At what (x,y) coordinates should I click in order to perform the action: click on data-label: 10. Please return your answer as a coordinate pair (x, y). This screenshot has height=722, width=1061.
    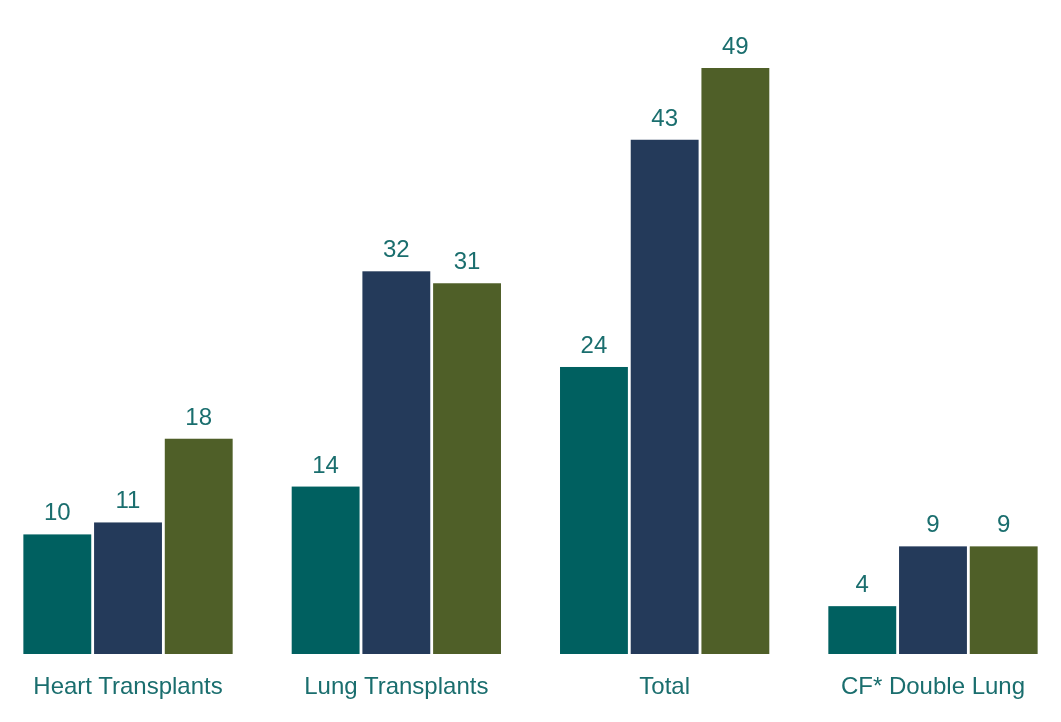
    Looking at the image, I should click on (57, 512).